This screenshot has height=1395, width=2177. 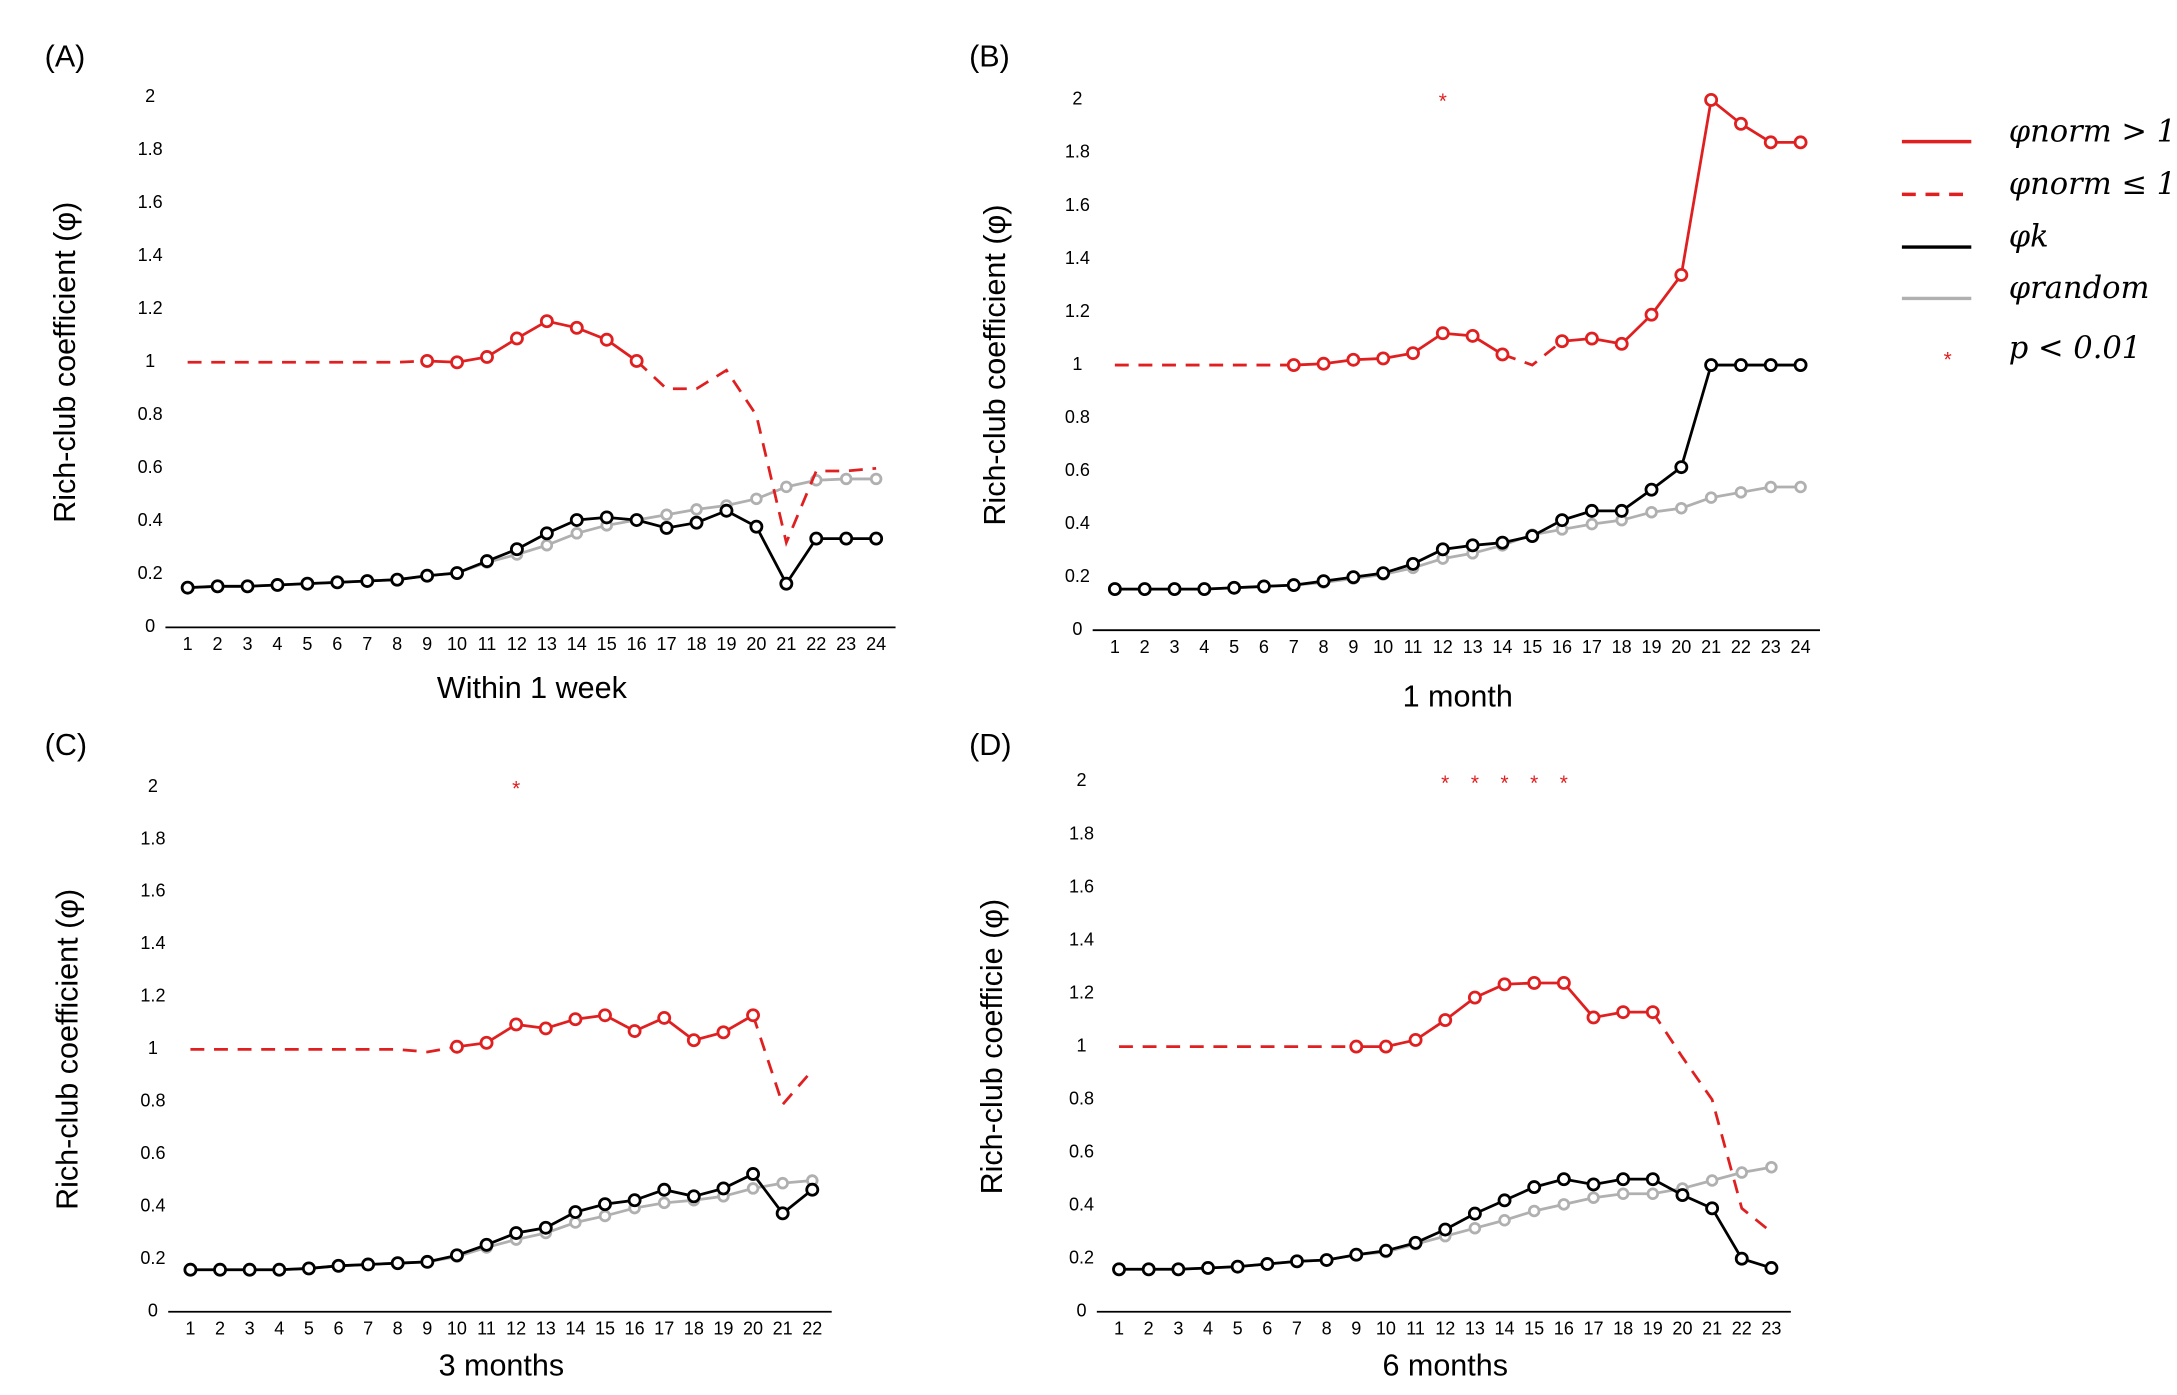 What do you see at coordinates (2092, 184) in the screenshot?
I see `legend-label: φnorm ≤ 1` at bounding box center [2092, 184].